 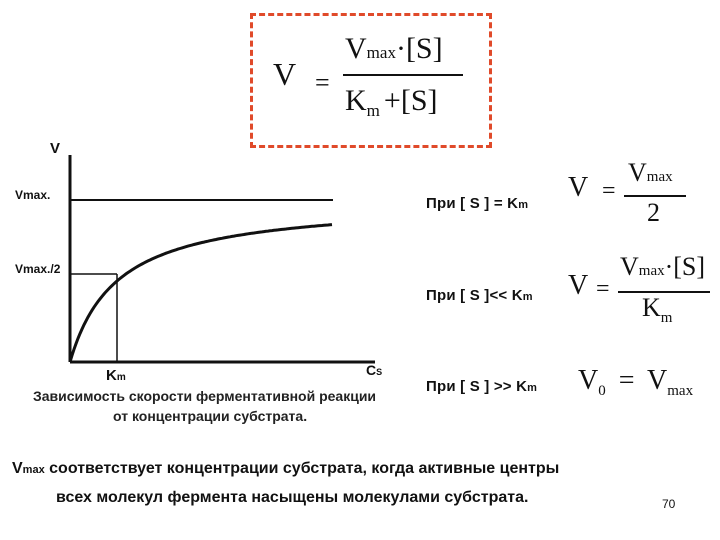 I want to click on cond2-numerator: Vmax·[S], so click(x=662, y=267).